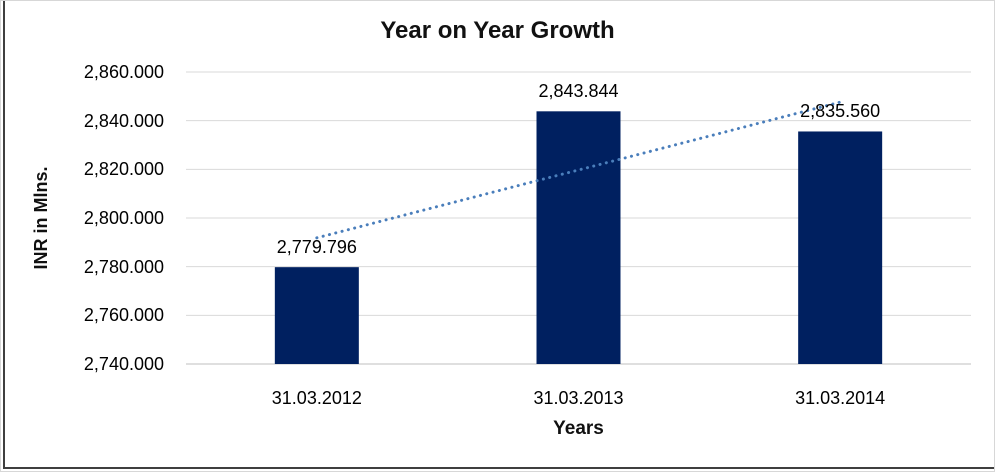 Image resolution: width=995 pixels, height=472 pixels. What do you see at coordinates (840, 111) in the screenshot?
I see `bar-data-label: 2,835.560` at bounding box center [840, 111].